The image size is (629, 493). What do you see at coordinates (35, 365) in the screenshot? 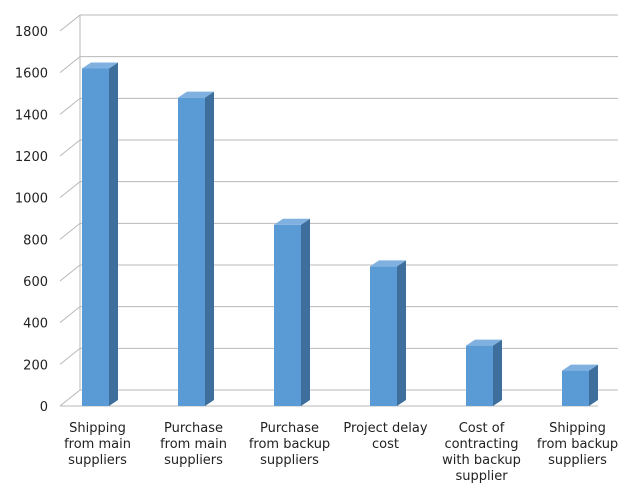
I see `y-tick-label: 200` at bounding box center [35, 365].